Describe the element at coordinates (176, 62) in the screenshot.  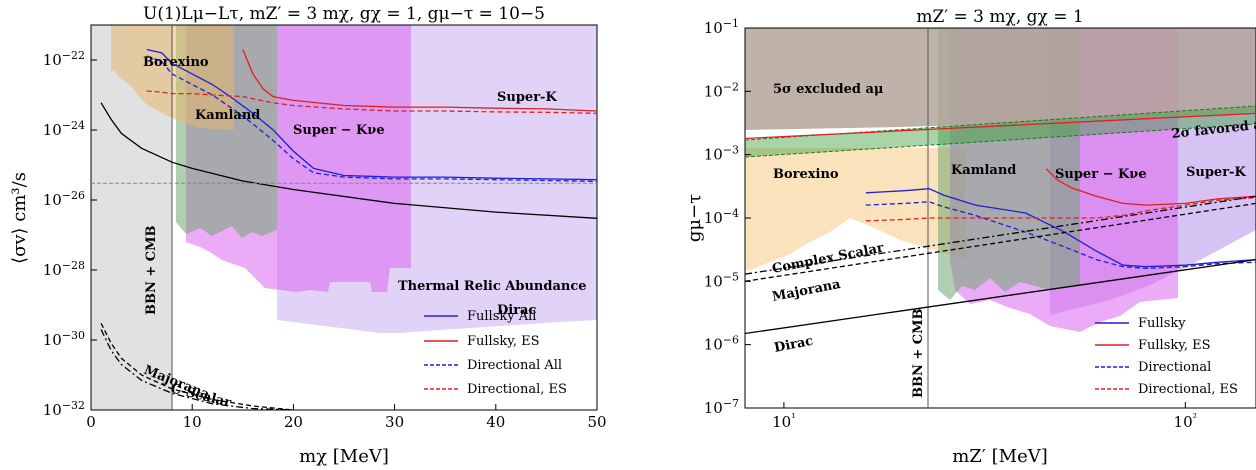
I see `left-label-borexino: Borexino` at that location.